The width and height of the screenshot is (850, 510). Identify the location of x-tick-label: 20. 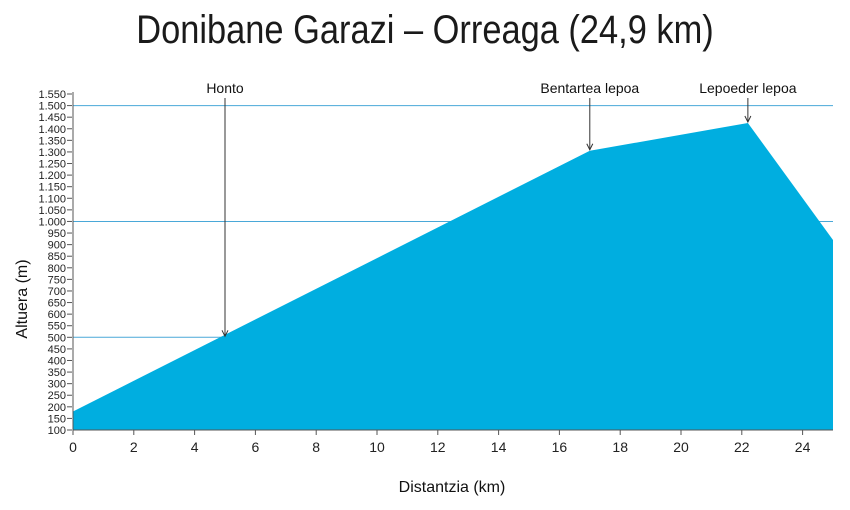
(681, 447).